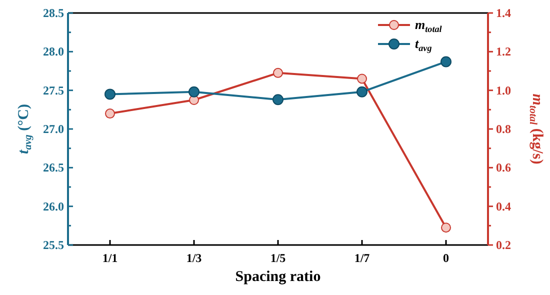 The image size is (550, 295). Describe the element at coordinates (53, 129) in the screenshot. I see `y-tick-label: 27.0` at that location.